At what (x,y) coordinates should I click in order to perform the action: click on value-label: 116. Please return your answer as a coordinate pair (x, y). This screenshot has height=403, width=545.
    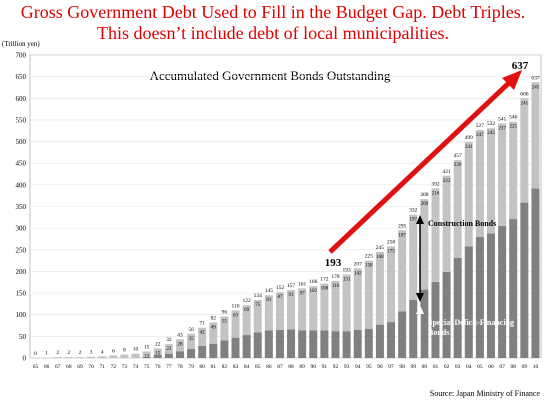
    Looking at the image, I should click on (336, 286).